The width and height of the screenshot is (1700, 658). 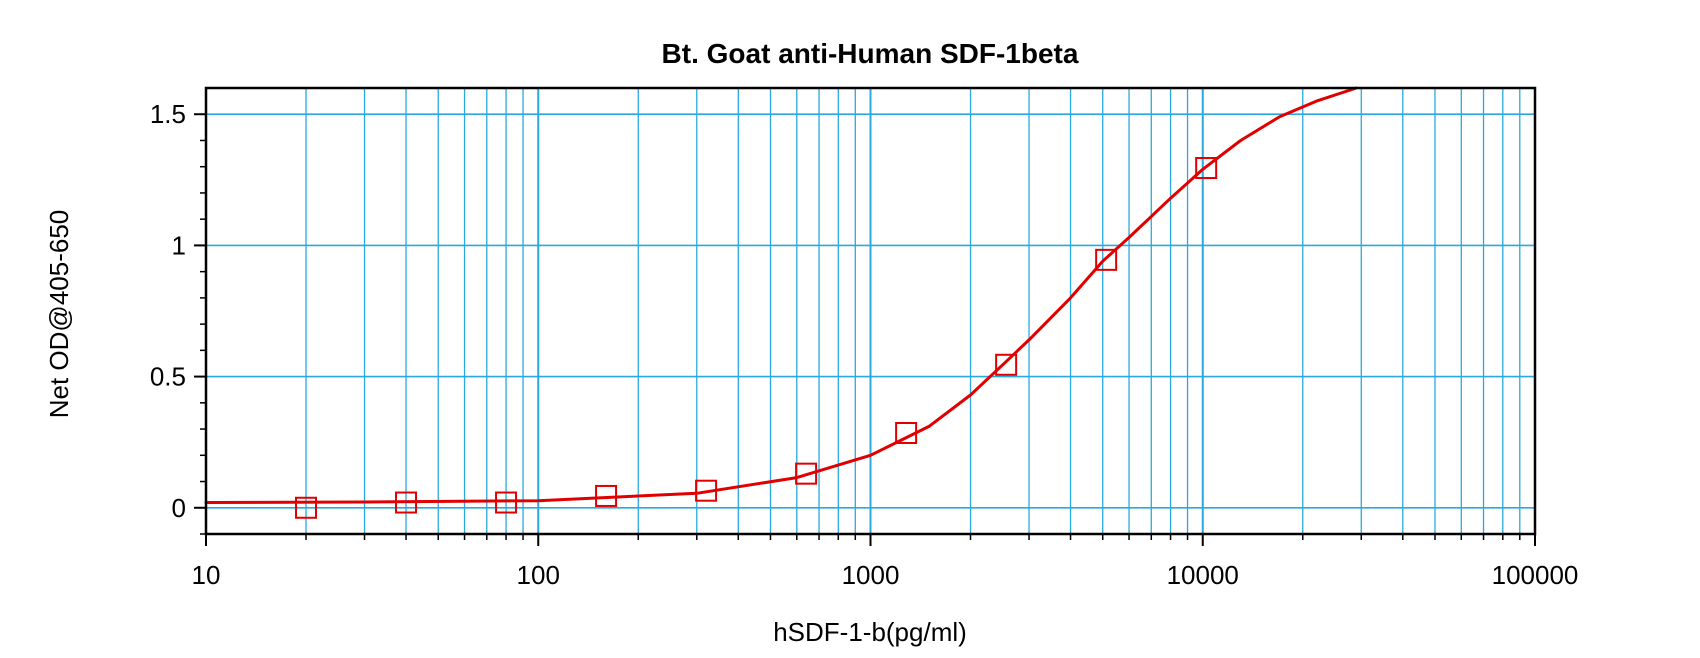 What do you see at coordinates (1203, 575) in the screenshot?
I see `x-tick-label: 10000` at bounding box center [1203, 575].